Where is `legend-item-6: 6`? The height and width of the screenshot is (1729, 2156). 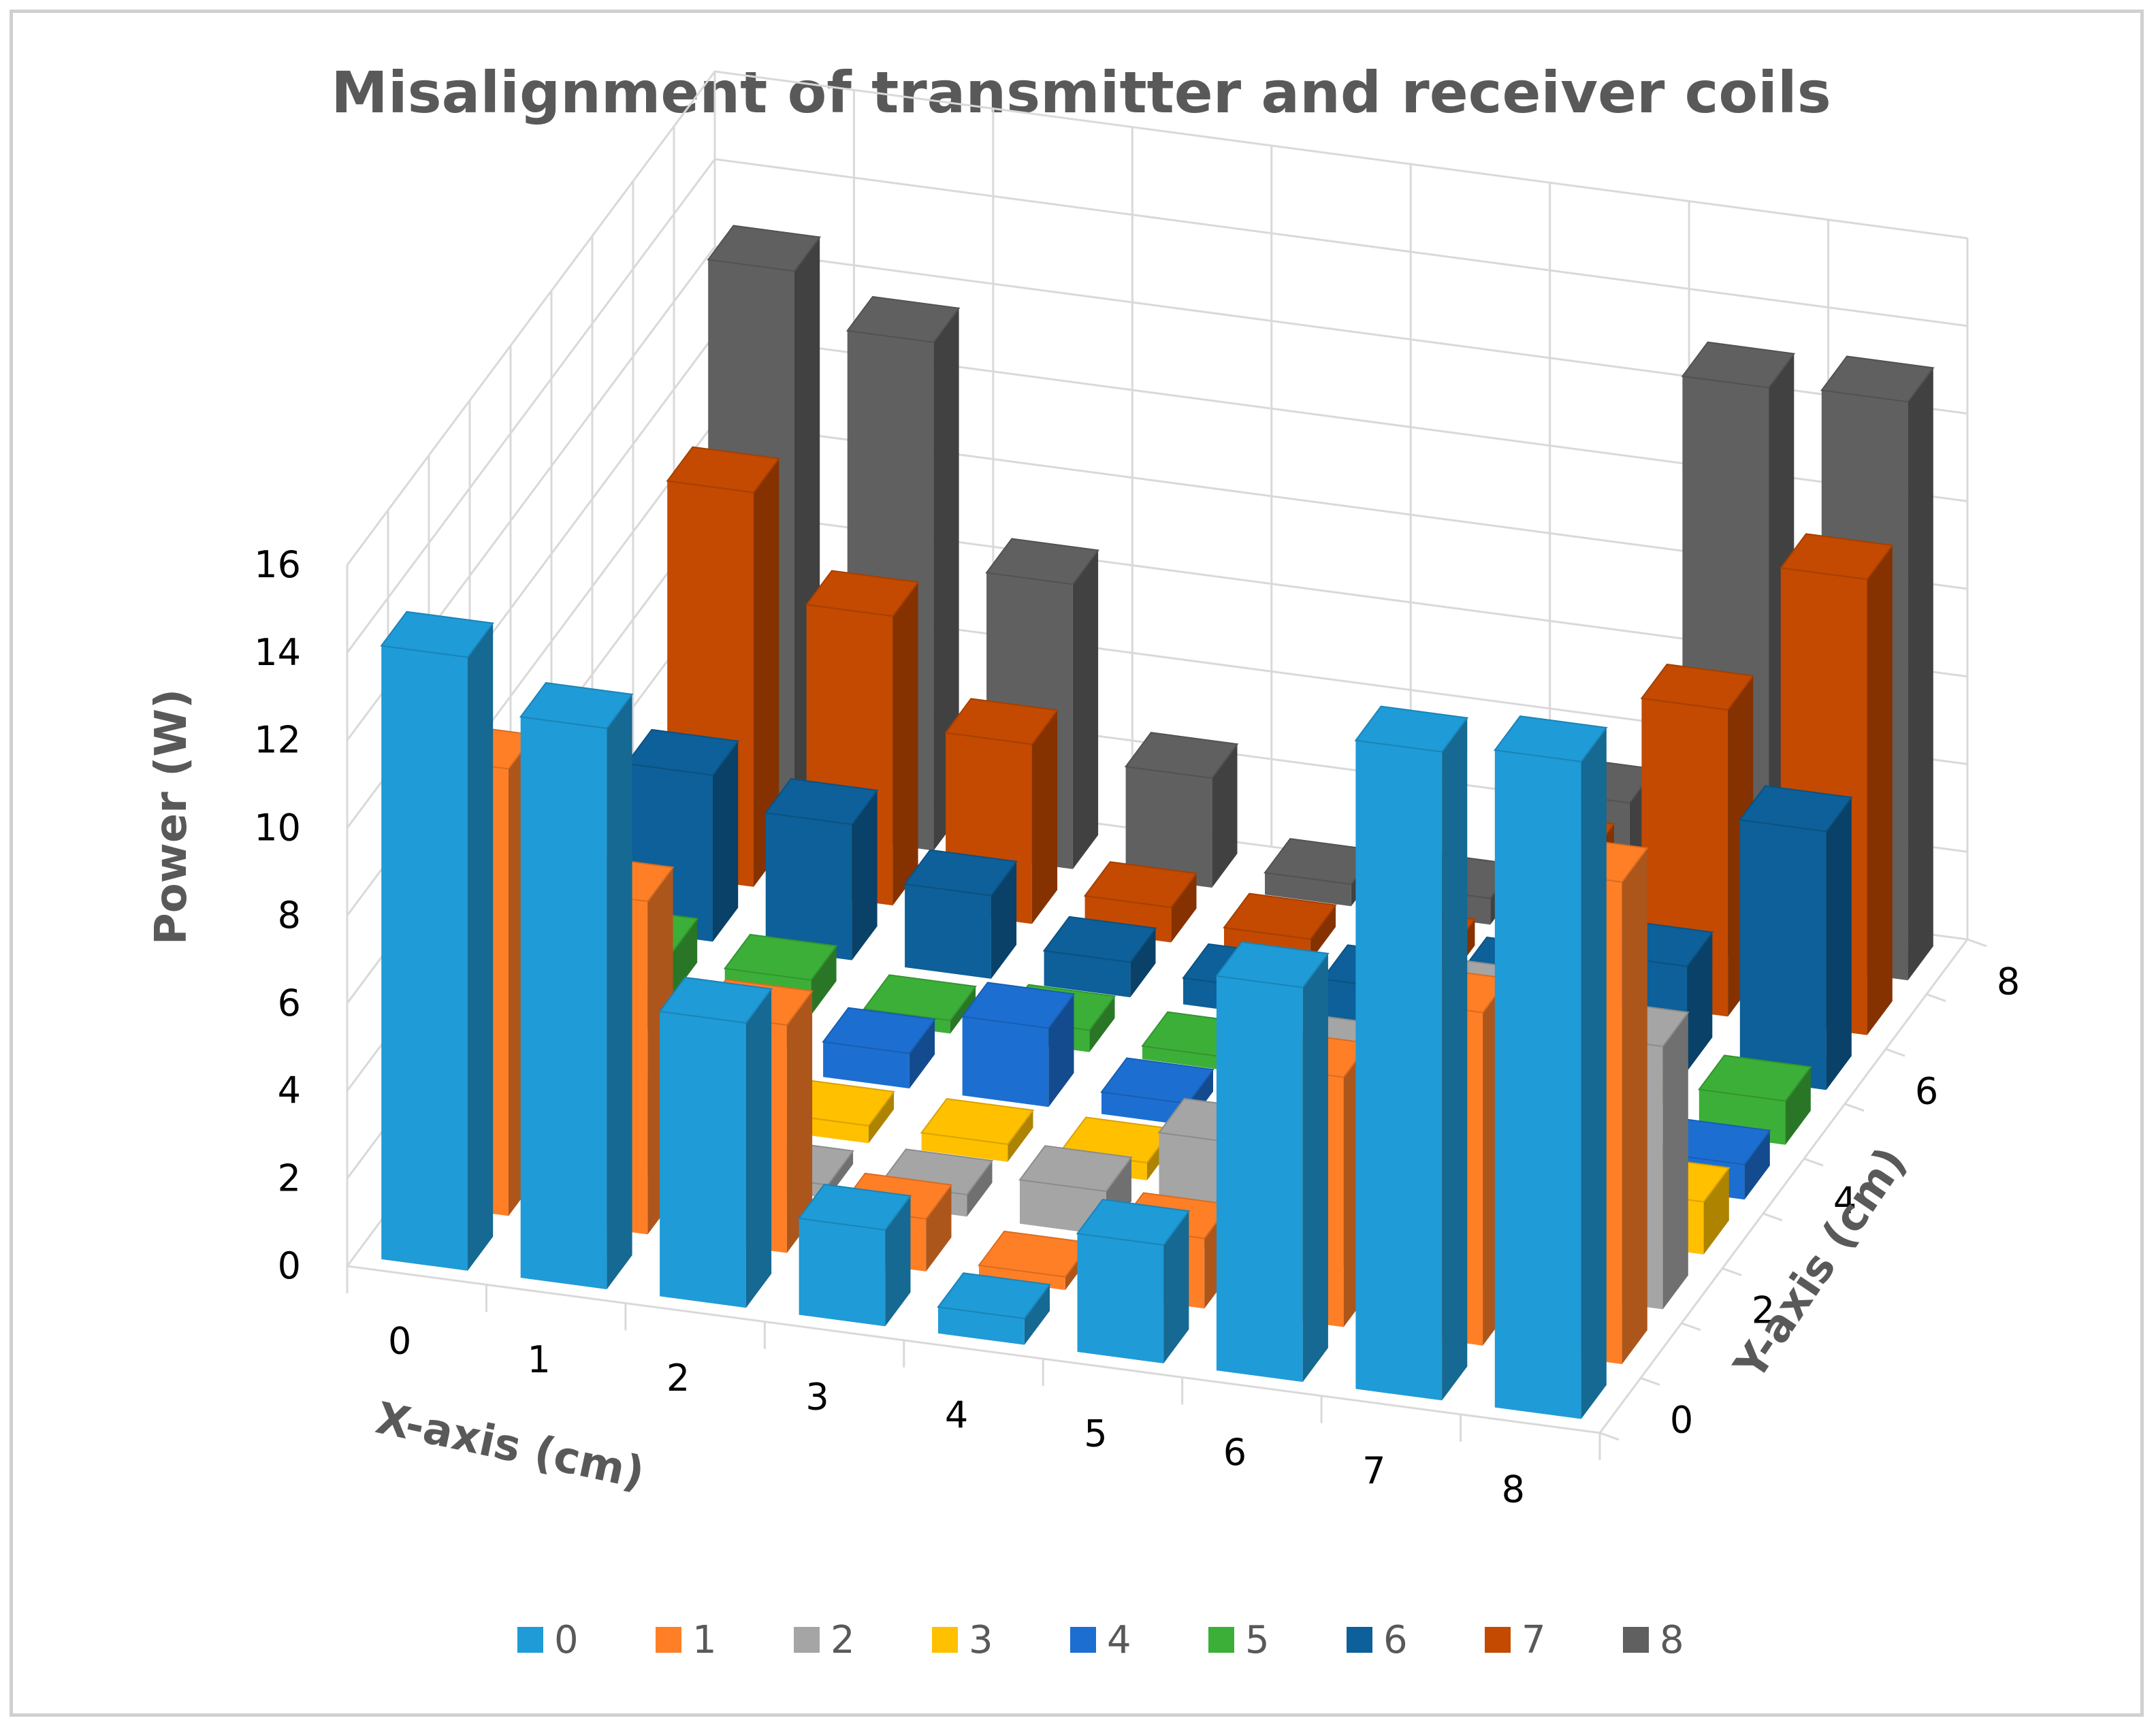
legend-item-6: 6 is located at coordinates (1377, 1640).